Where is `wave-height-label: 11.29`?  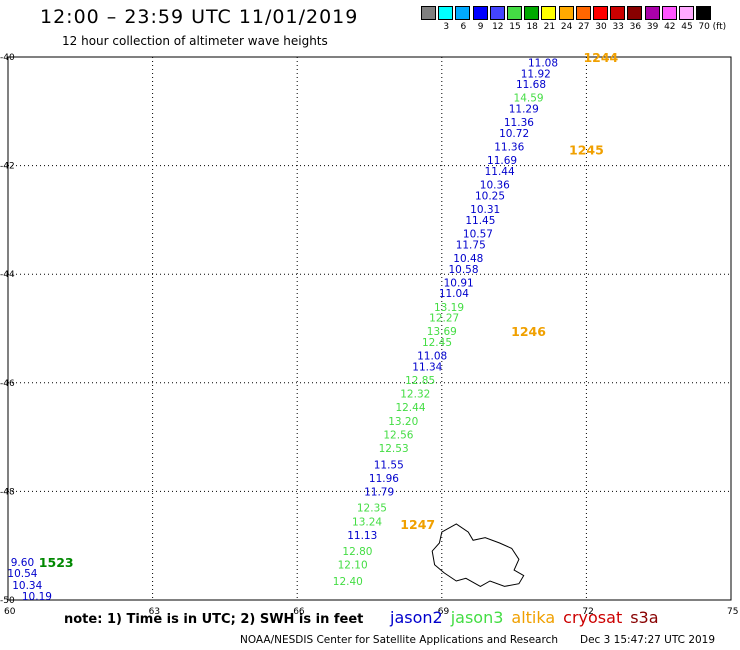
wave-height-label: 11.29 is located at coordinates (524, 110).